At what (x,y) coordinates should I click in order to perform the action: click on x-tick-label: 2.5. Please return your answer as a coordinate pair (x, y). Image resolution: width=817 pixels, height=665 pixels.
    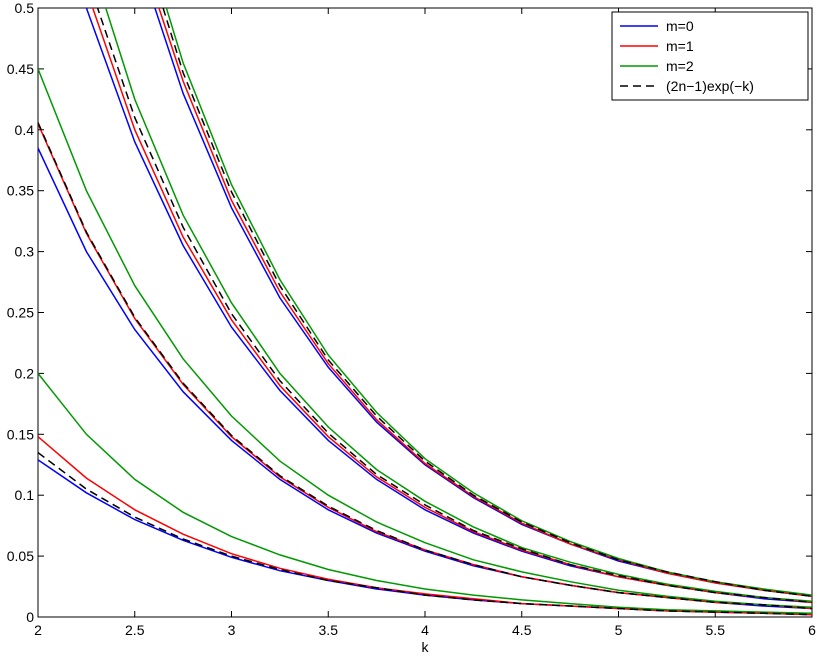
    Looking at the image, I should click on (135, 630).